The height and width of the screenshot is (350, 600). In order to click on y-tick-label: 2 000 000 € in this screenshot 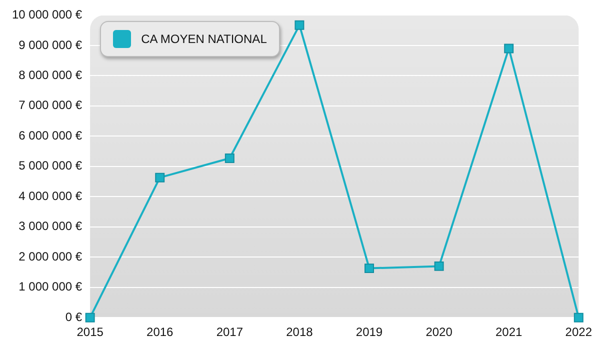, I will do `click(50, 256)`.